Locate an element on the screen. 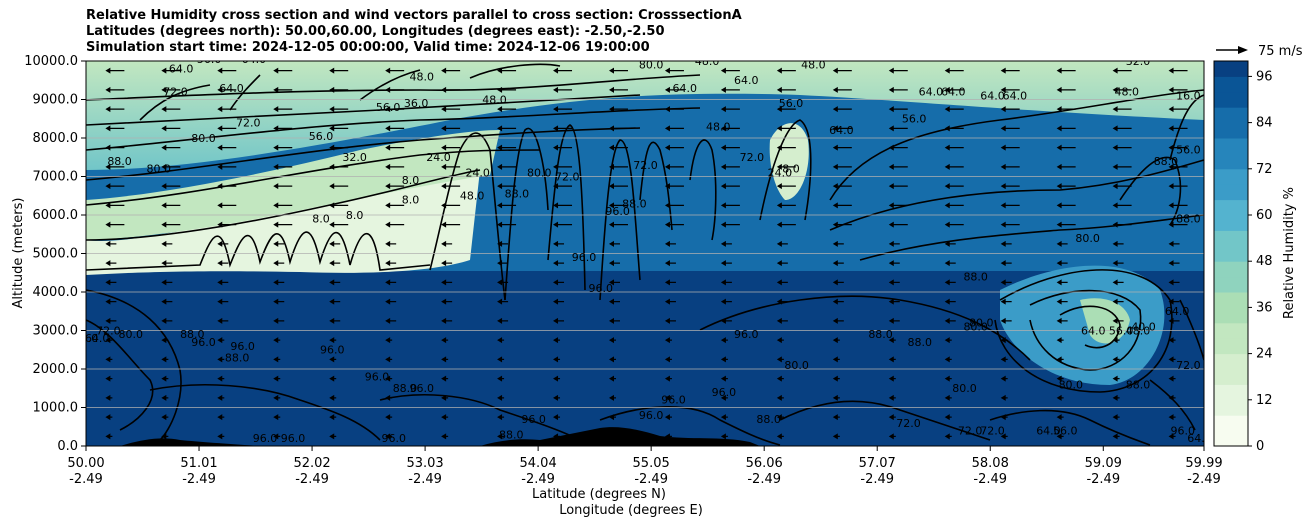 The height and width of the screenshot is (526, 1304). colorbar-tick-label: 36 is located at coordinates (1264, 307).